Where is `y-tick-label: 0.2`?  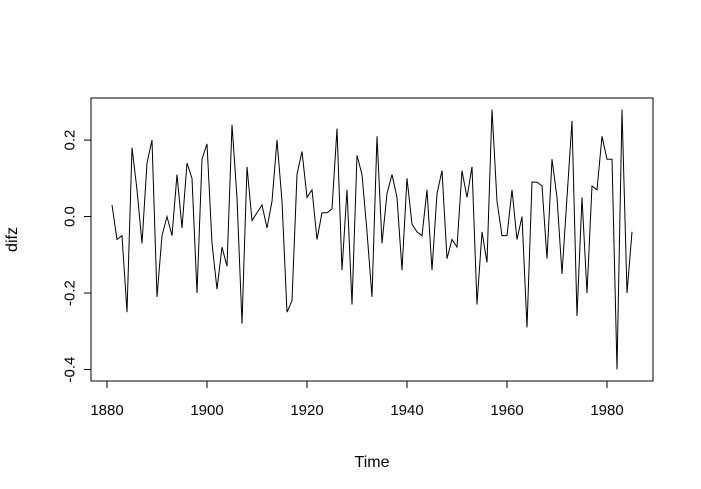
y-tick-label: 0.2 is located at coordinates (69, 140).